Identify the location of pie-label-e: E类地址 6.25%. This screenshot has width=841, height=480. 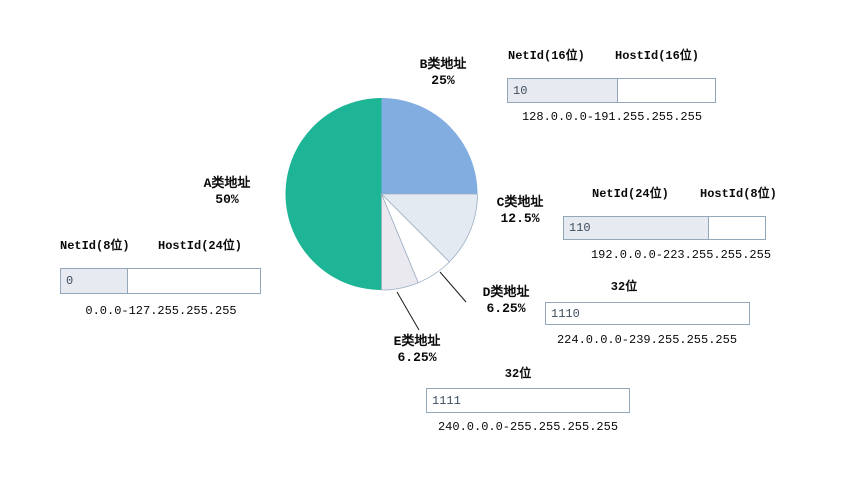
(417, 350).